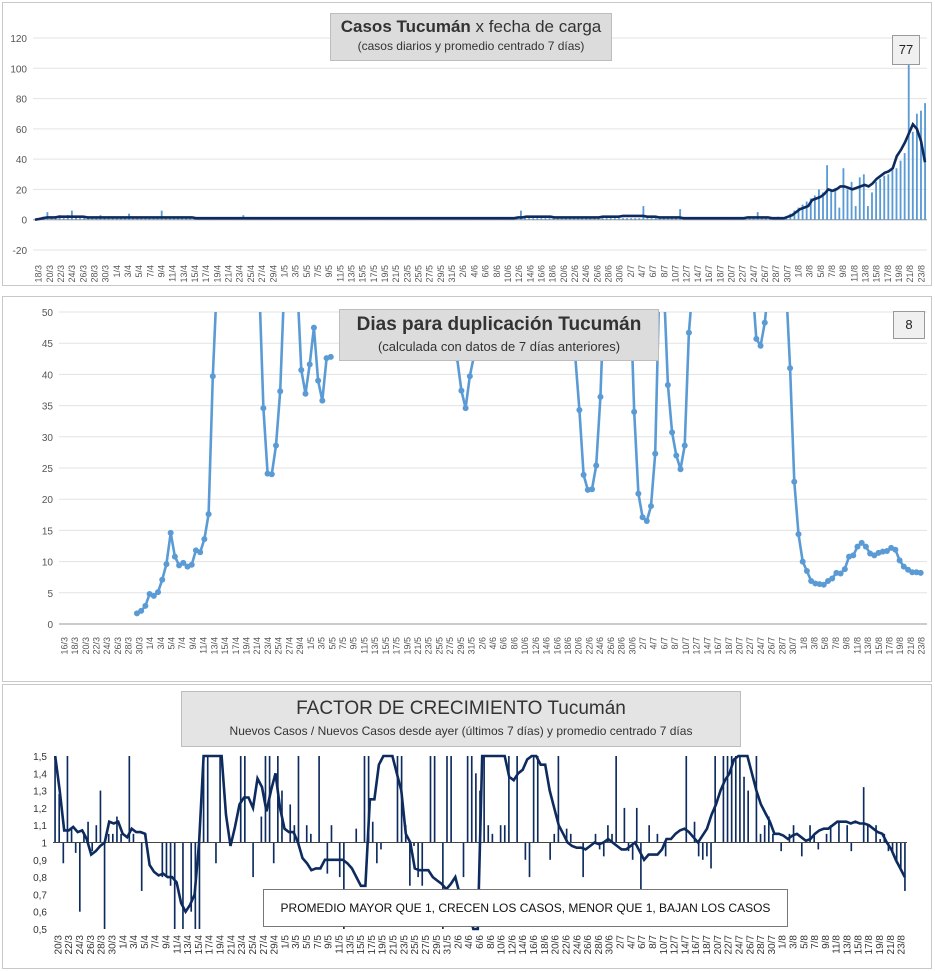 The width and height of the screenshot is (935, 971). I want to click on doubling-xtick-label: 12/7, so click(697, 646).